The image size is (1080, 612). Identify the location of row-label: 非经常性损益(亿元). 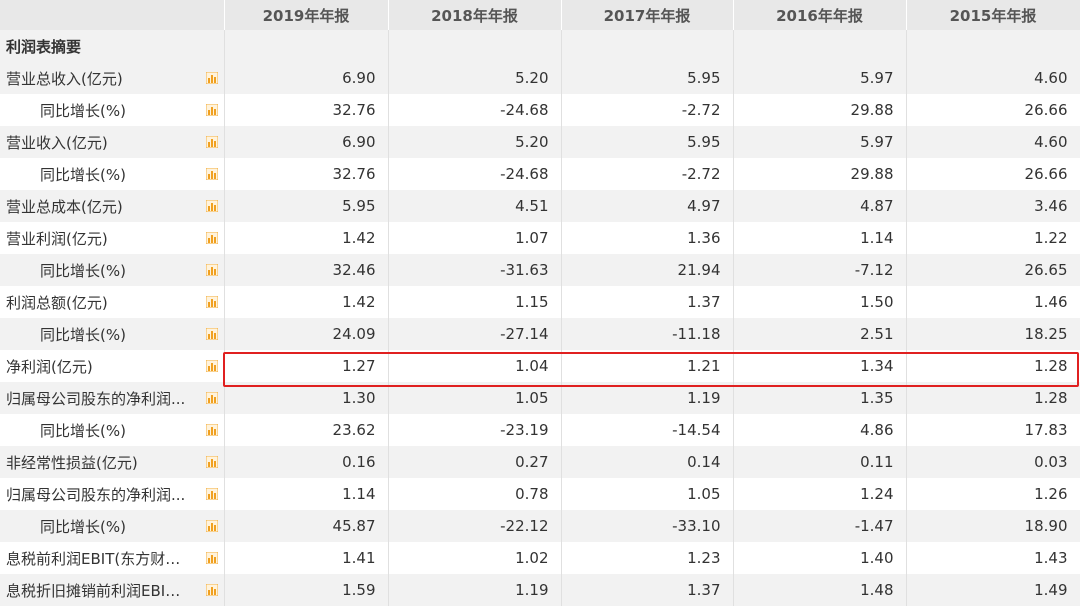
(72, 462).